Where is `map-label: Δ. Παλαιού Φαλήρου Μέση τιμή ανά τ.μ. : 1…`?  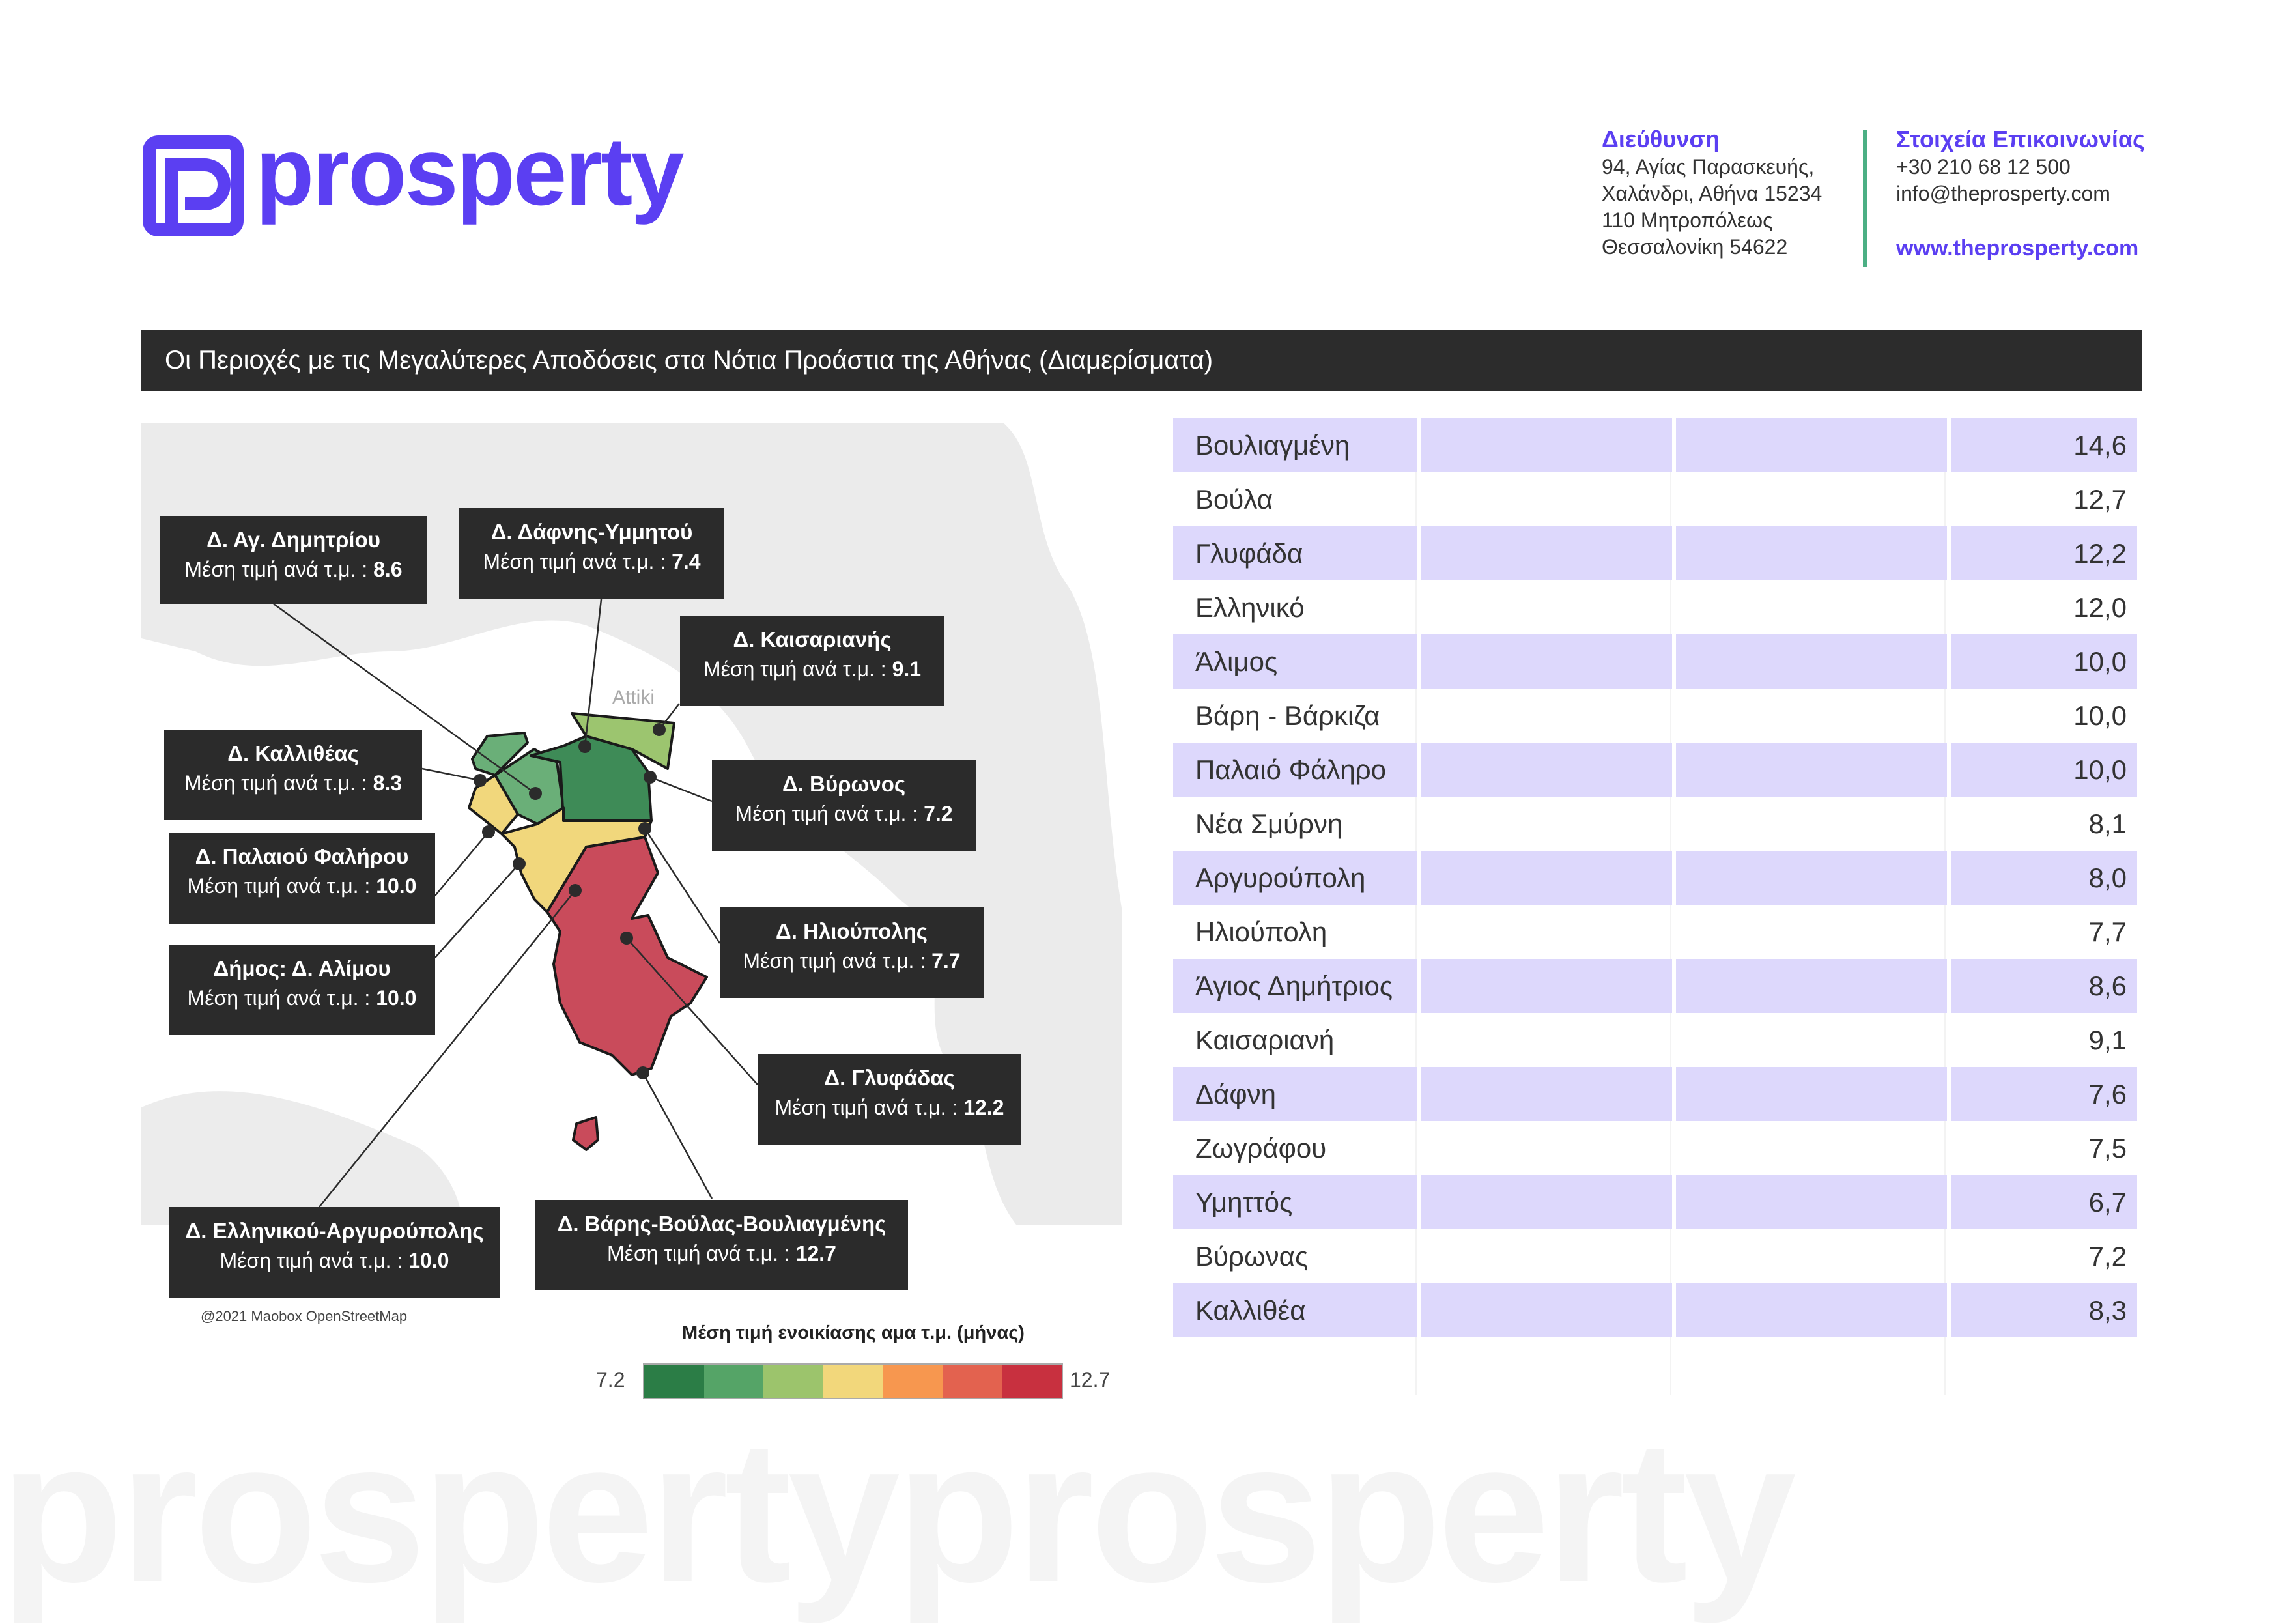
map-label: Δ. Παλαιού Φαλήρου Μέση τιμή ανά τ.μ. : 1… is located at coordinates (302, 878).